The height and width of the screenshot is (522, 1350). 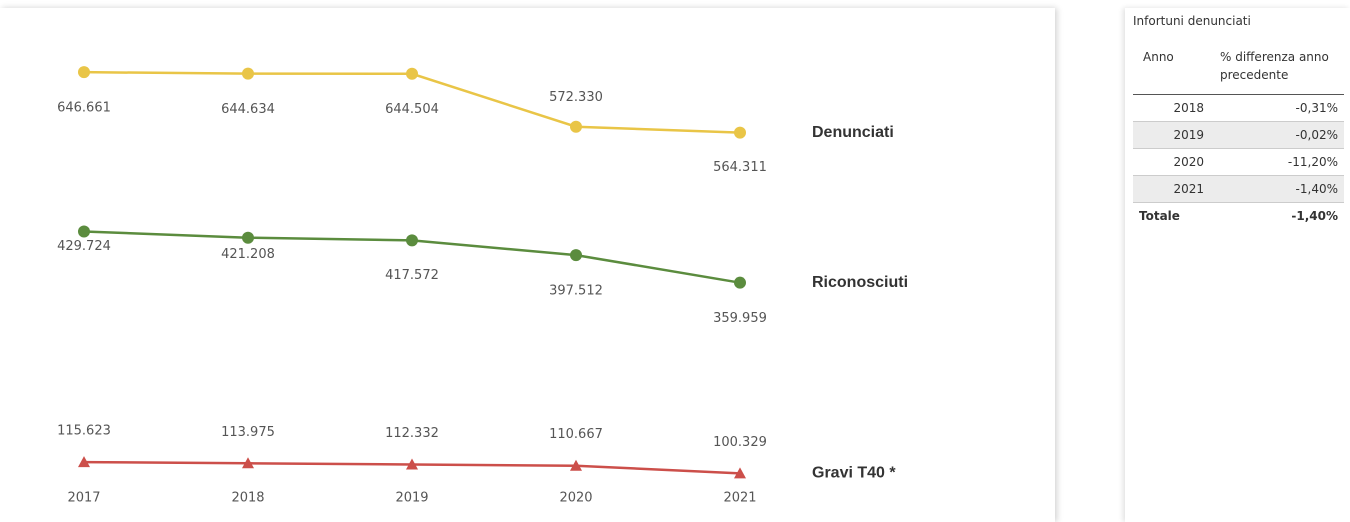 I want to click on data-label: 421.208, so click(x=248, y=254).